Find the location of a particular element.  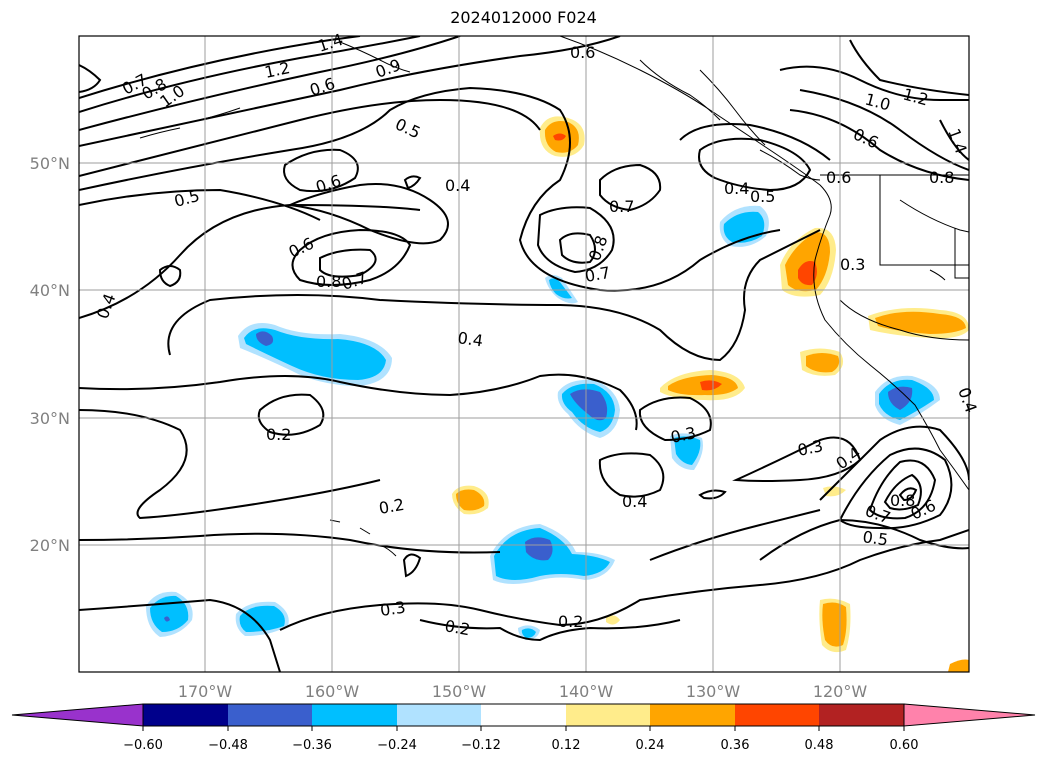

lat-label: 40°N is located at coordinates (50, 290).